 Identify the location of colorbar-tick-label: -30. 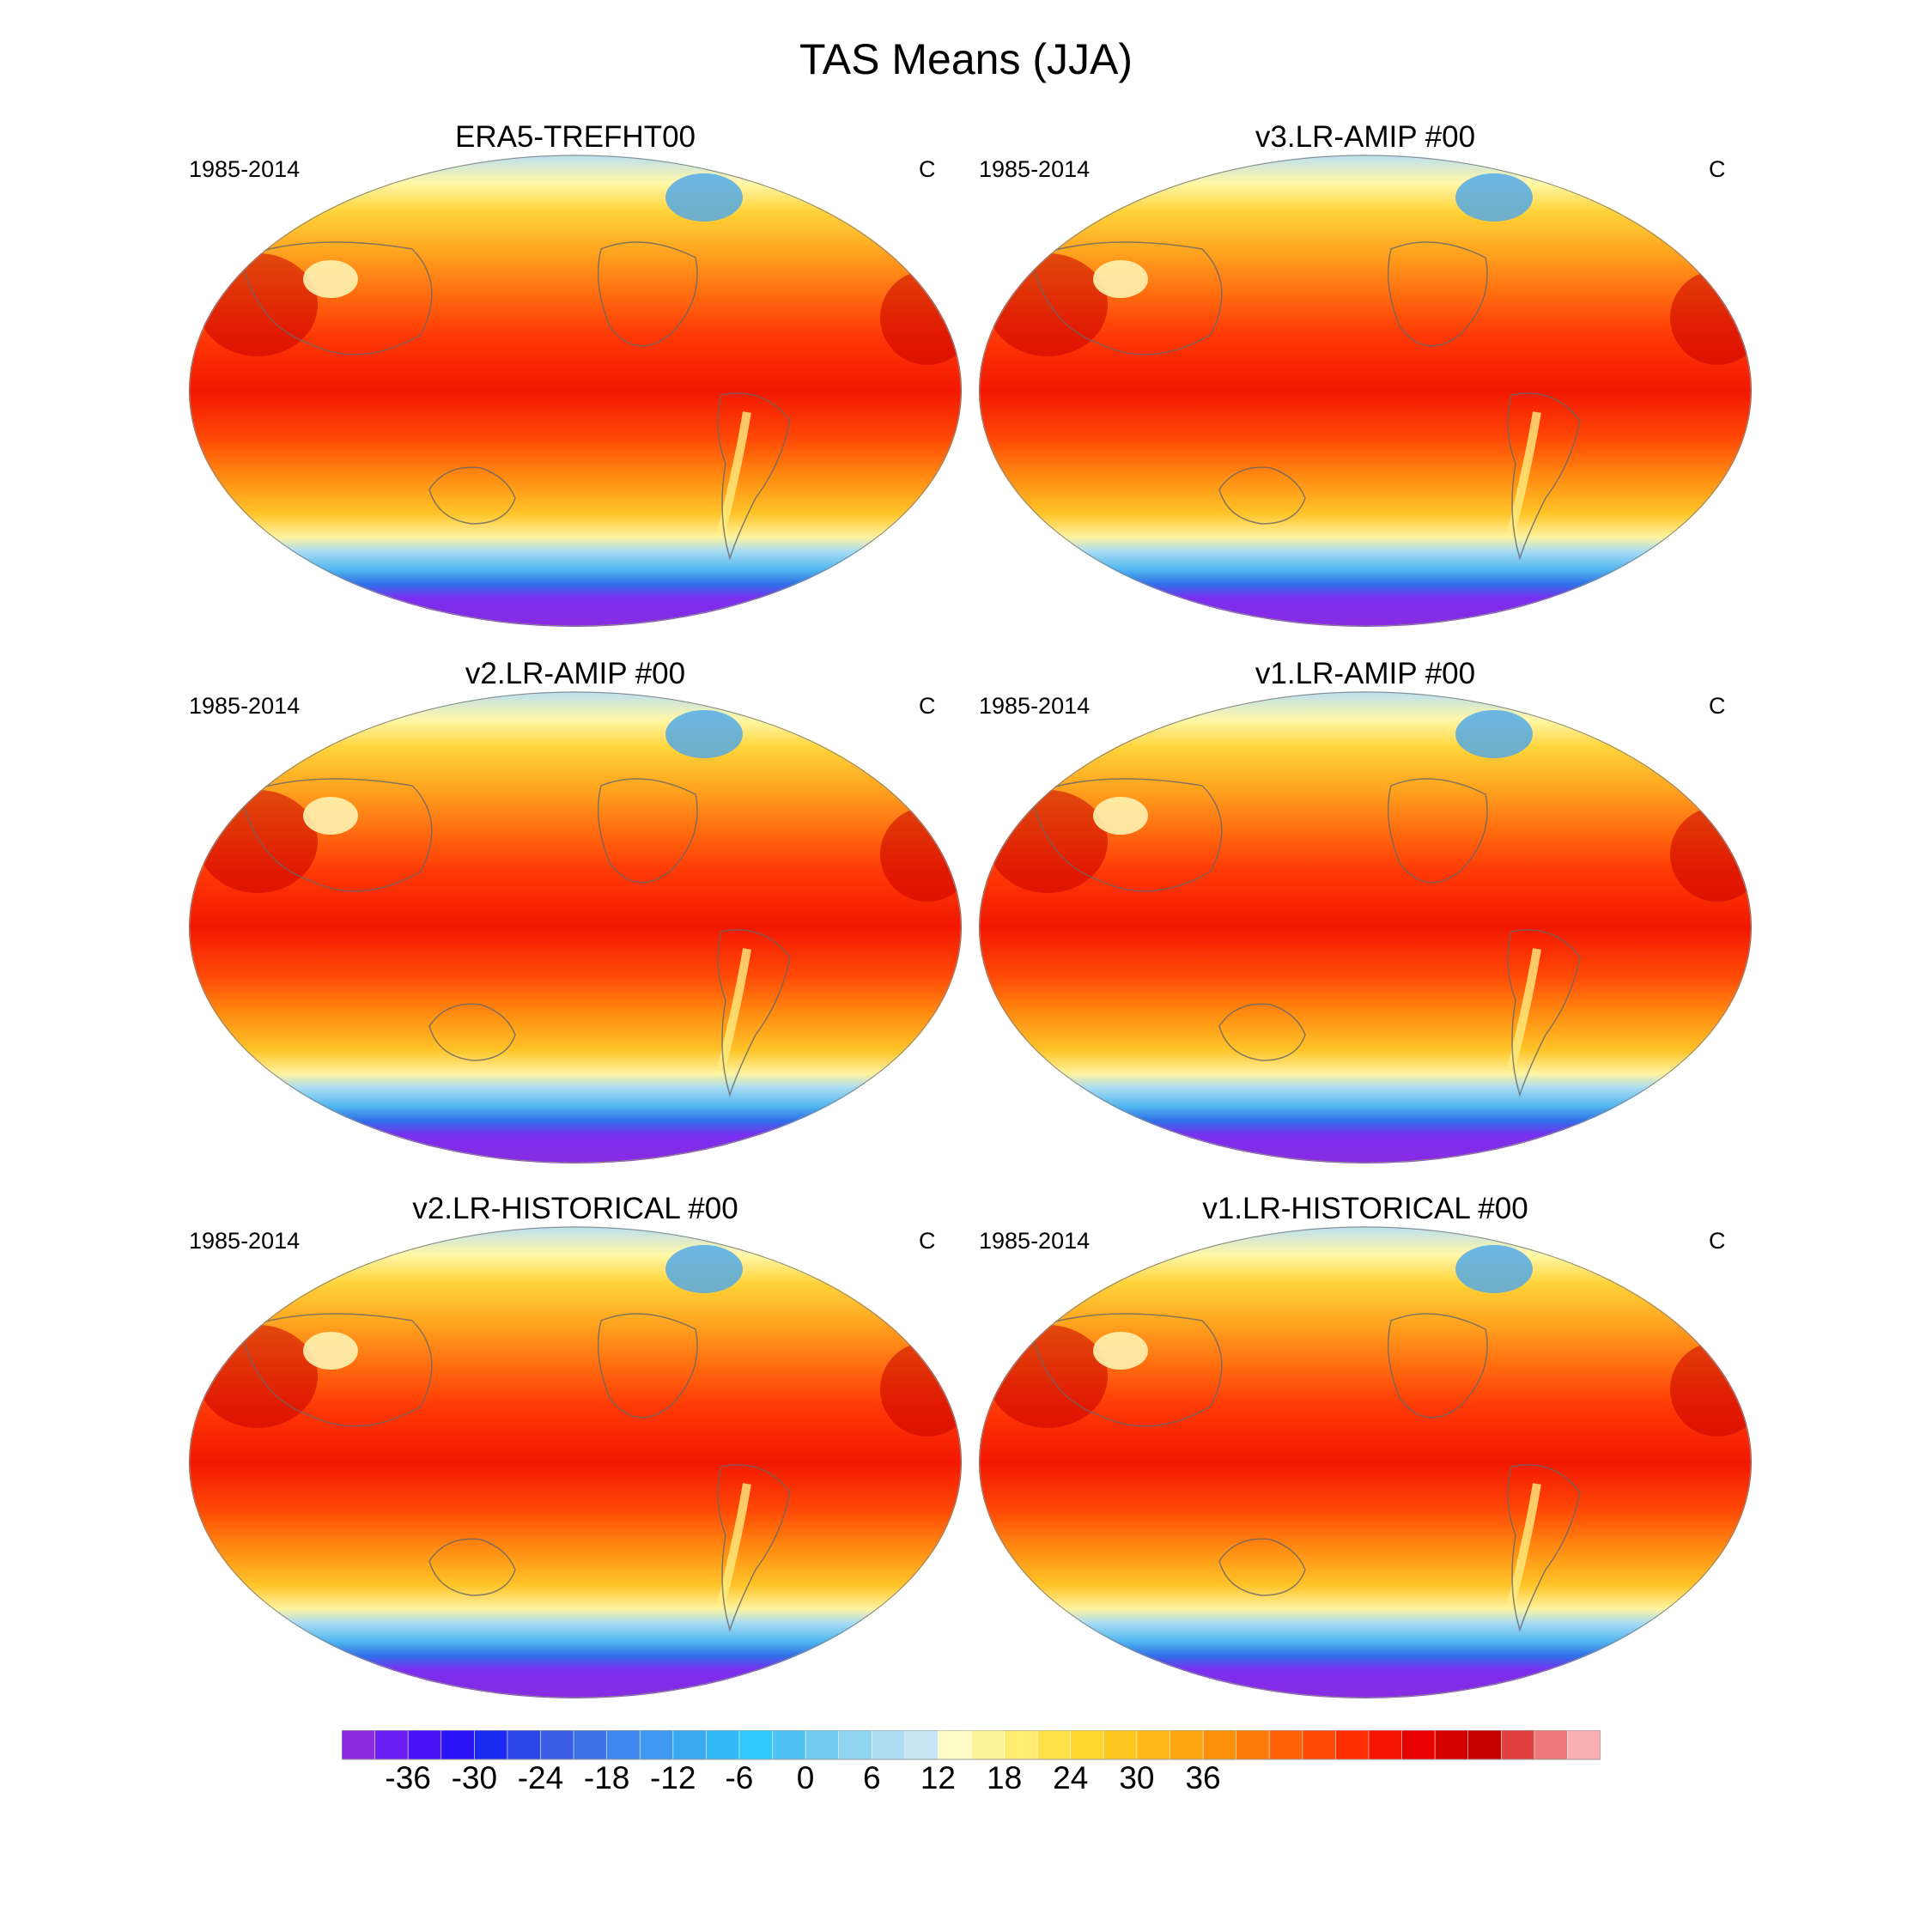
(474, 1777).